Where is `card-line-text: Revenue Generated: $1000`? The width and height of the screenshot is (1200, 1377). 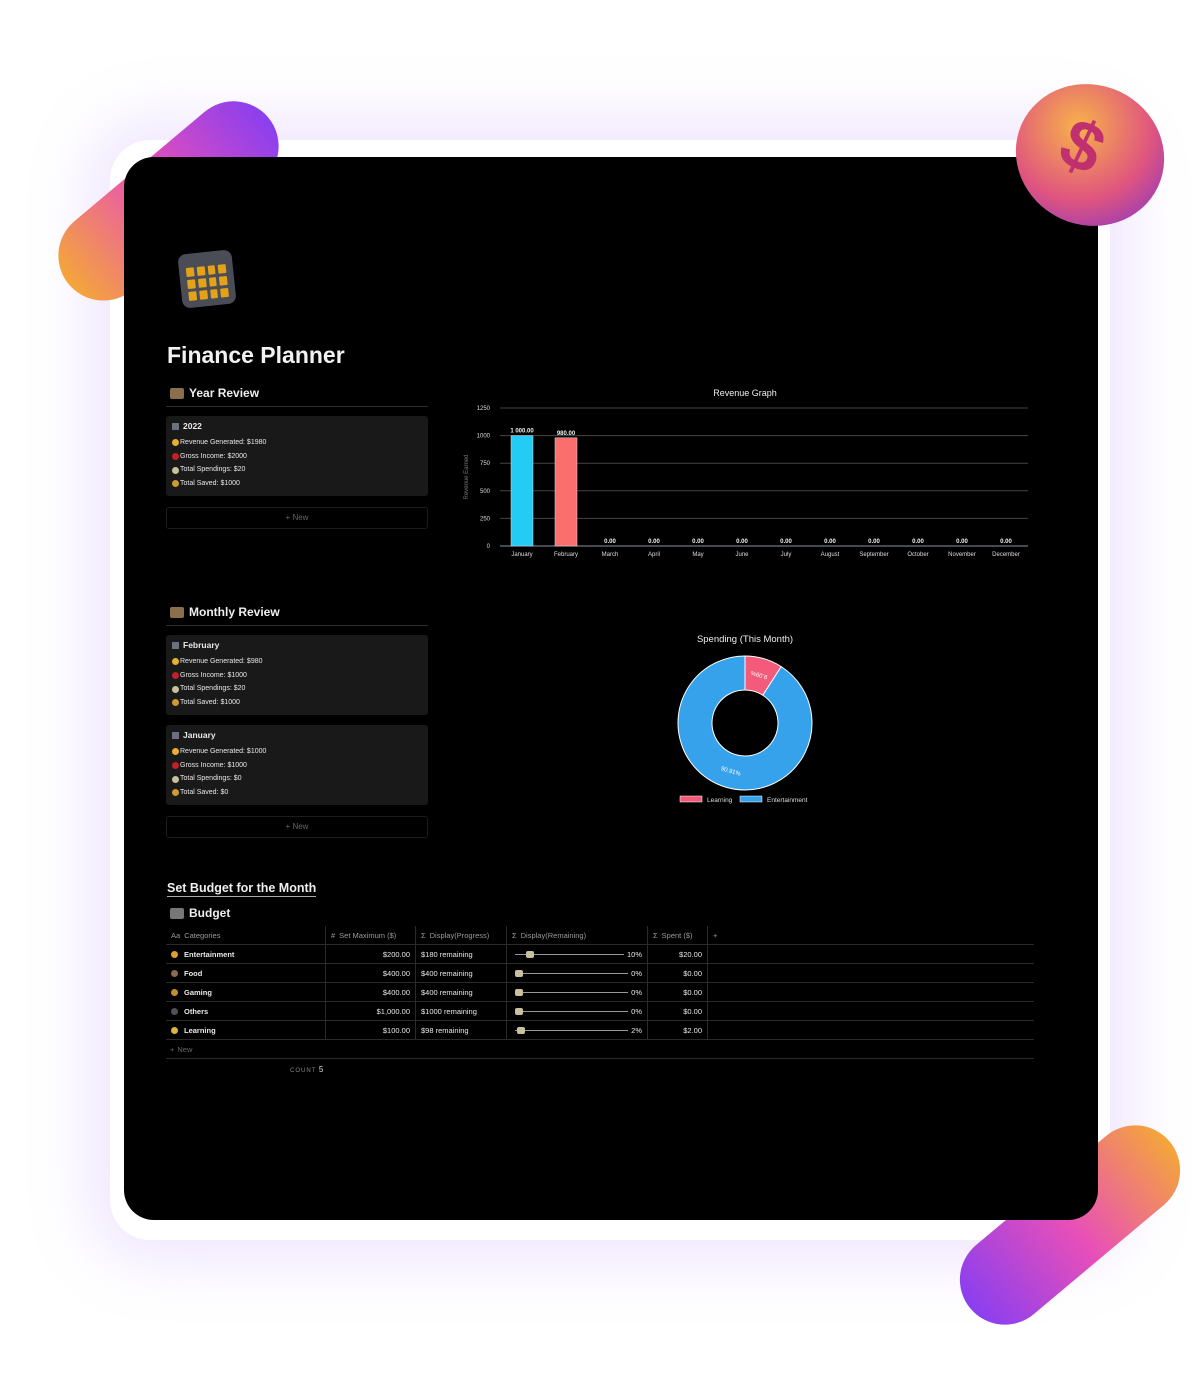 card-line-text: Revenue Generated: $1000 is located at coordinates (223, 751).